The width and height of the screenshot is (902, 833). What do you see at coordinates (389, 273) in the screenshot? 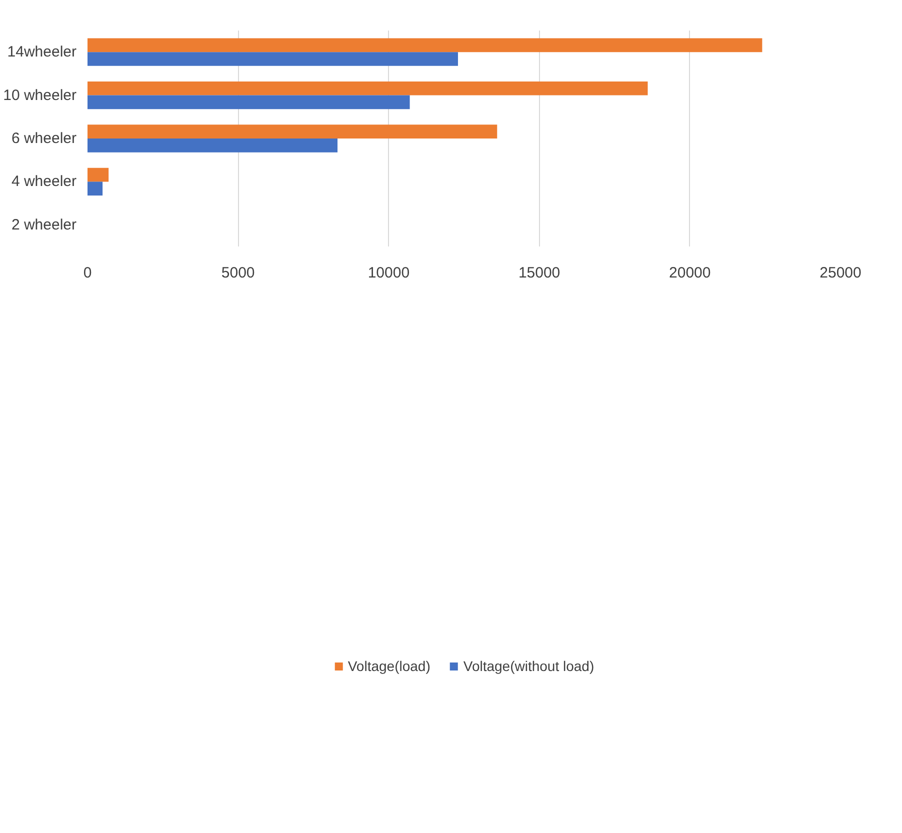
I see `x-tick-label: 10000` at bounding box center [389, 273].